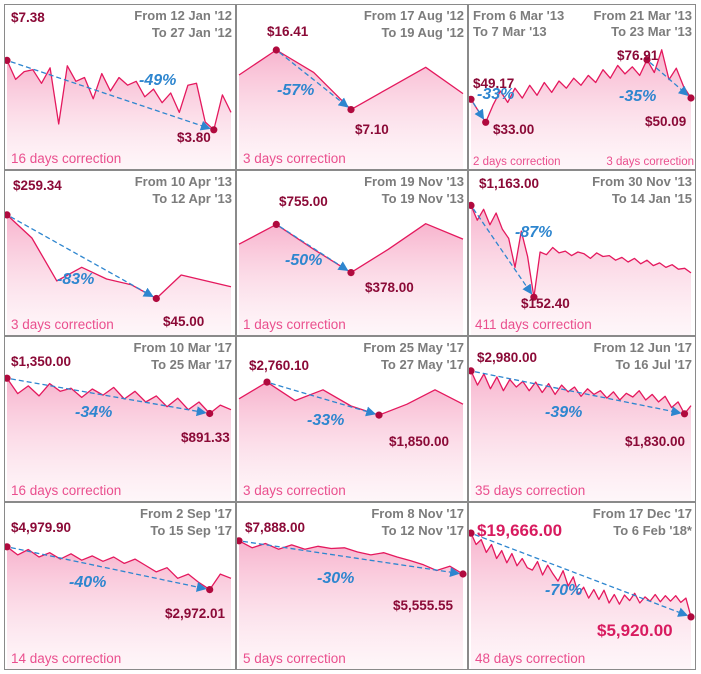 This screenshot has height=674, width=701. Describe the element at coordinates (275, 527) in the screenshot. I see `start-price: $7,888.00` at that location.